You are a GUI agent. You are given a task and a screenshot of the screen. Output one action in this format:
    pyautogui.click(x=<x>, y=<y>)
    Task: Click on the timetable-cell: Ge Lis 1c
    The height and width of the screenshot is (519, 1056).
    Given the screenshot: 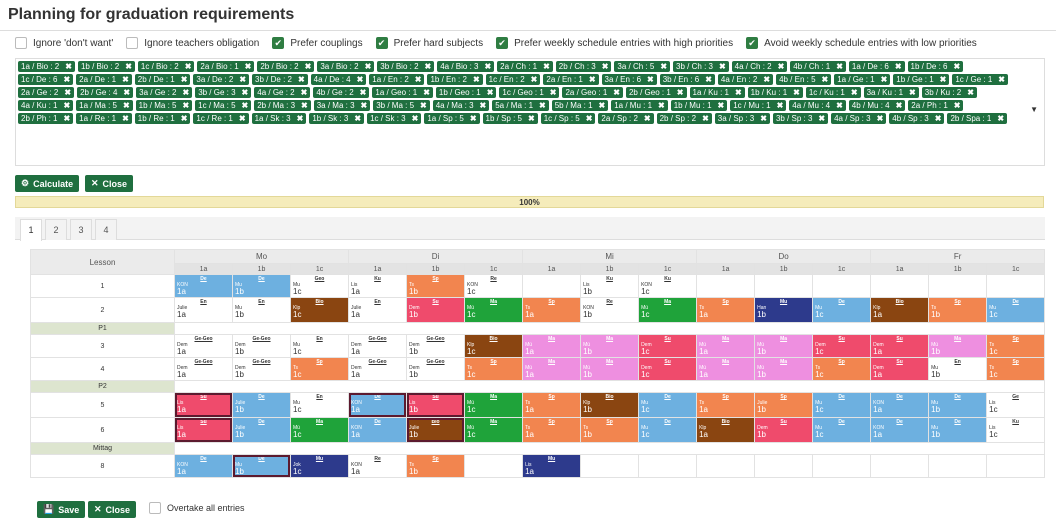 What is the action you would take?
    pyautogui.click(x=1016, y=405)
    